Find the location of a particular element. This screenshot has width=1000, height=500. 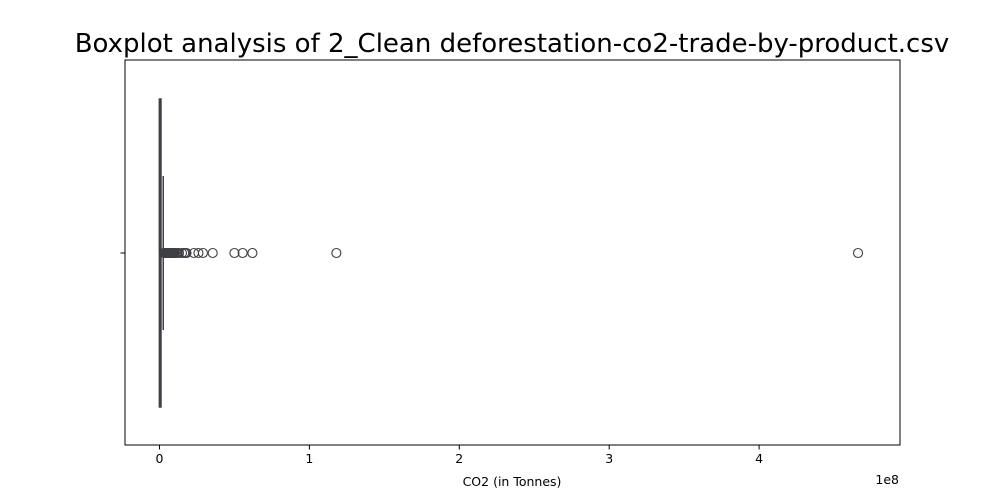

x-tick-label: 1 is located at coordinates (309, 458).